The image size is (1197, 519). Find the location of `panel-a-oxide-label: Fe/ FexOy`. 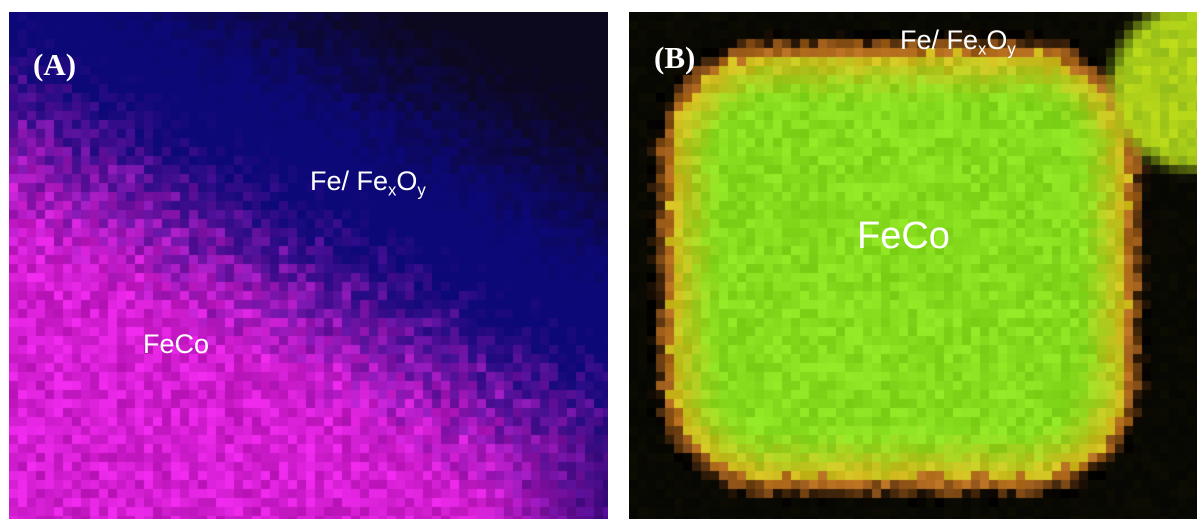

panel-a-oxide-label: Fe/ FexOy is located at coordinates (368, 183).